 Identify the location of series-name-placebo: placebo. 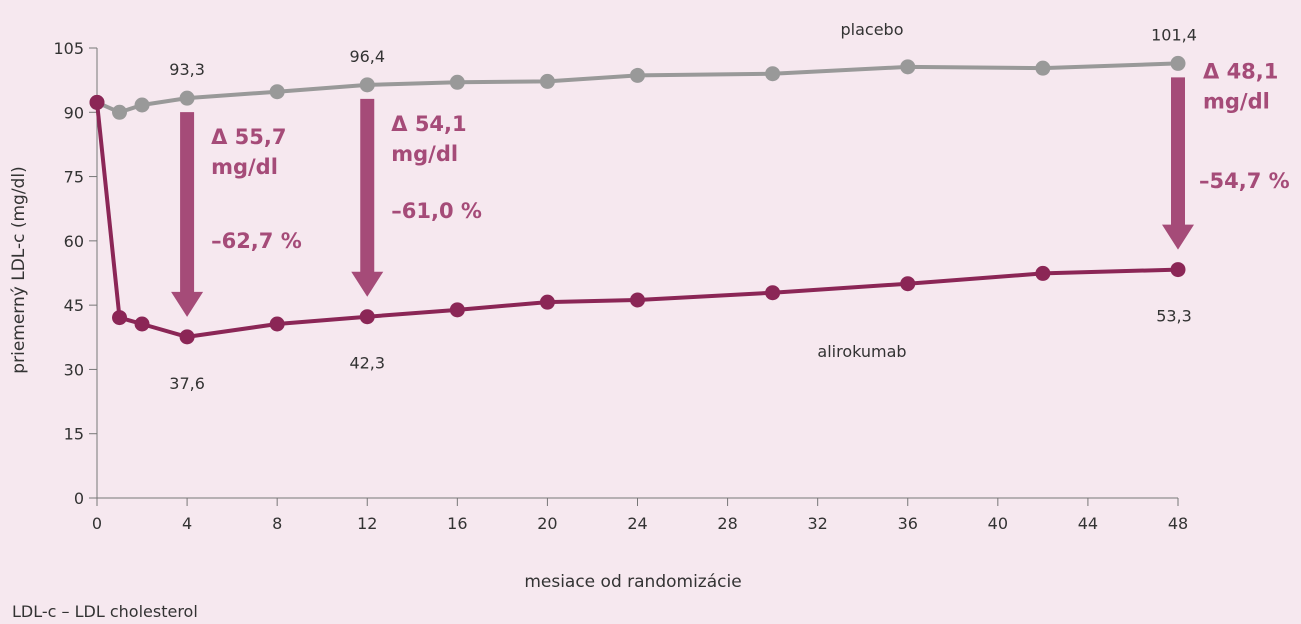
(872, 29).